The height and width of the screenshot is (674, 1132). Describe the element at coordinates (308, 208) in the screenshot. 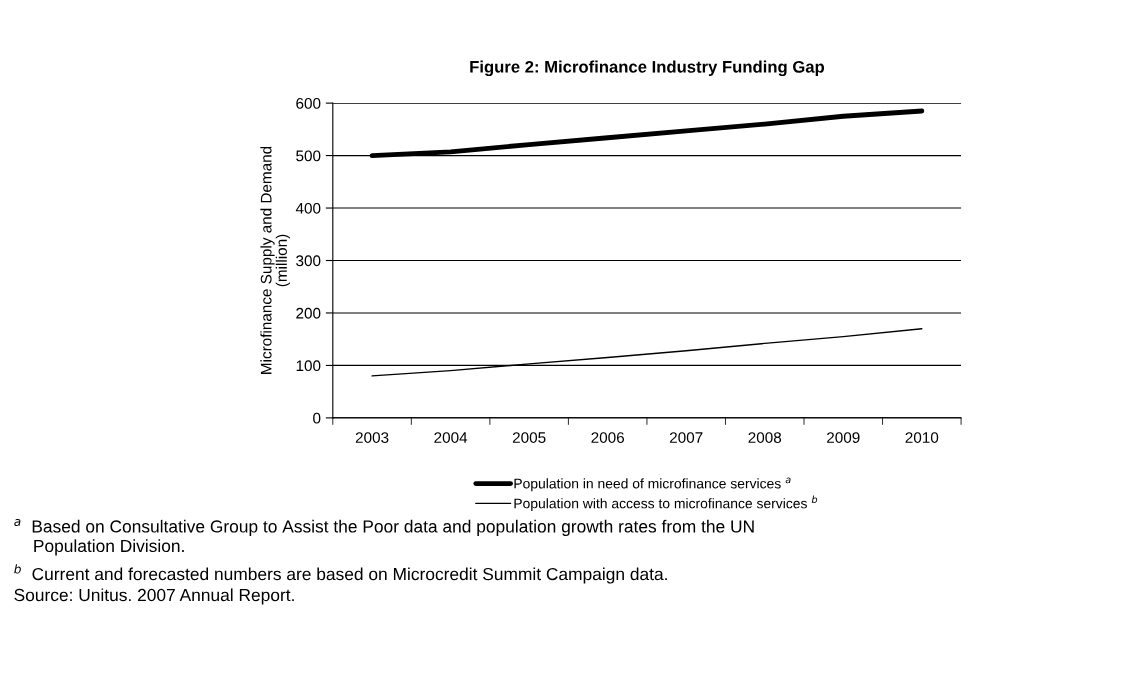

I see `y-tick-label: 400` at that location.